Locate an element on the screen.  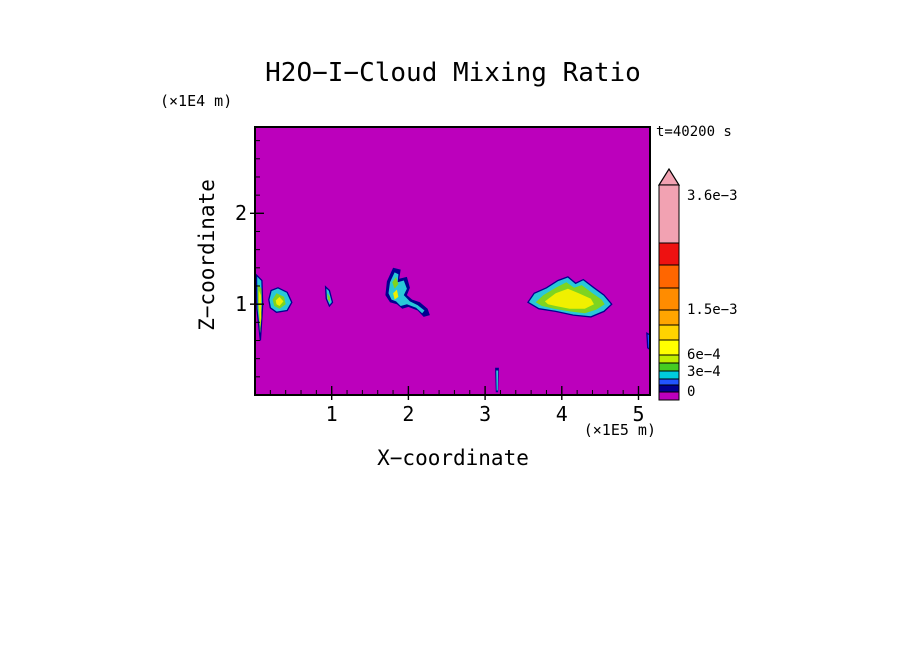
x-tick-label: 3 is located at coordinates (485, 414).